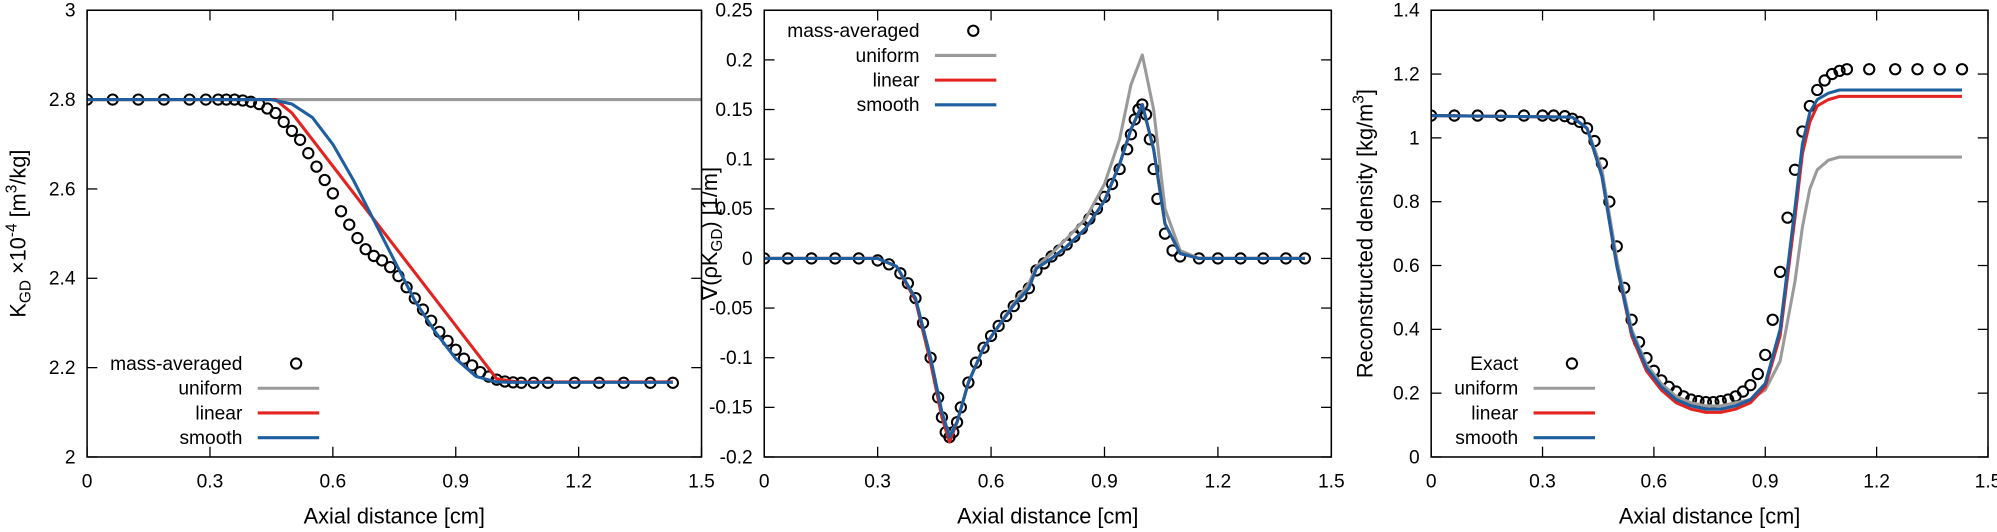 This screenshot has width=1997, height=532. What do you see at coordinates (219, 413) in the screenshot?
I see `legend-label: linear` at bounding box center [219, 413].